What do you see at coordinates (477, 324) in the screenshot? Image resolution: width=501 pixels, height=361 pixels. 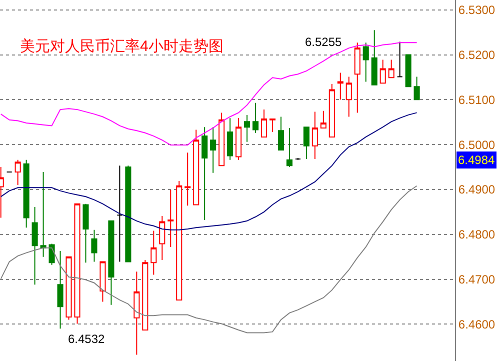 I see `y-tick-label: 6.4600` at bounding box center [477, 324].